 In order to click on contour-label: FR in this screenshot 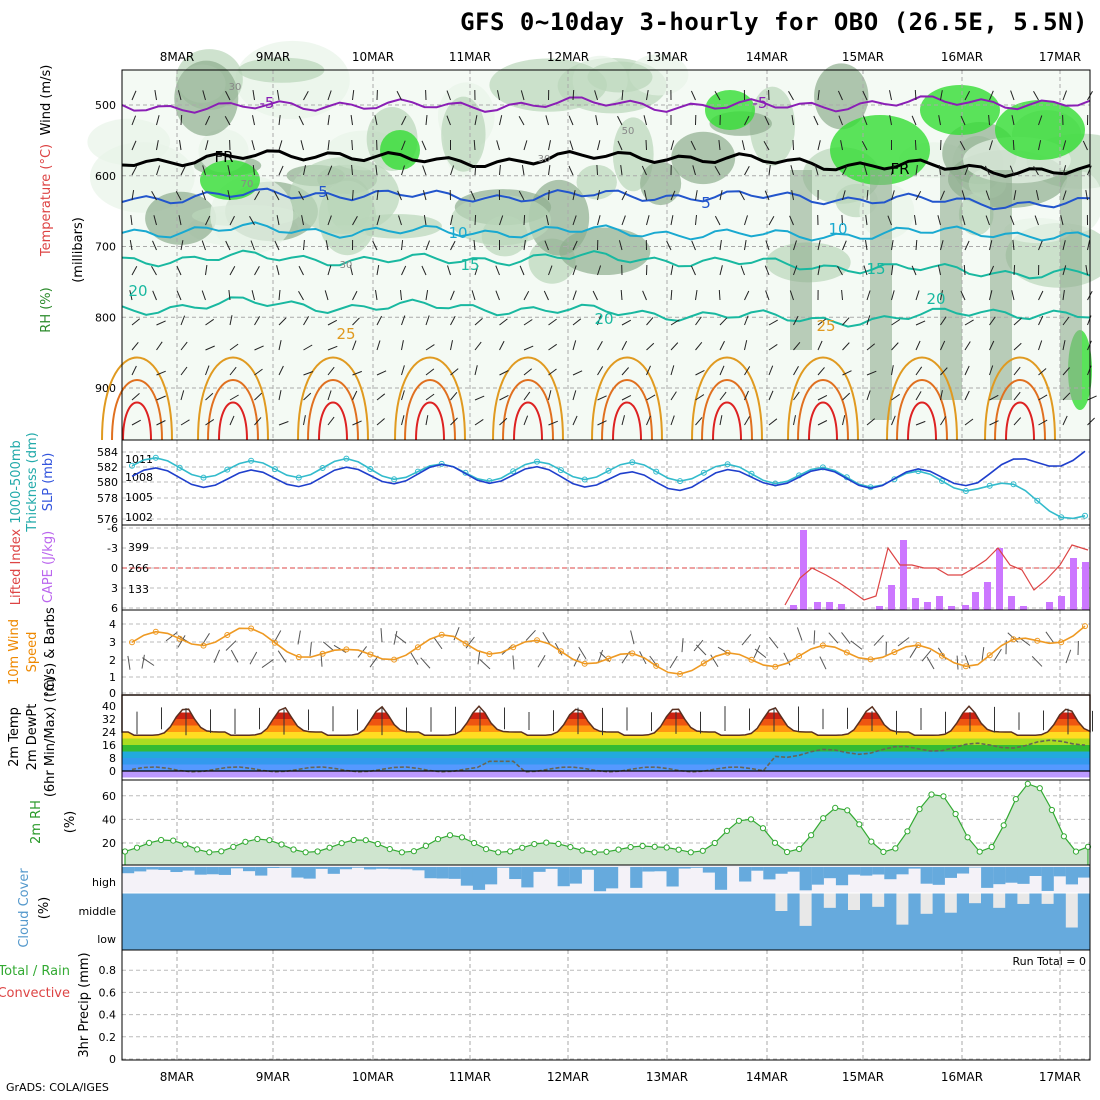, I will do `click(899, 169)`.